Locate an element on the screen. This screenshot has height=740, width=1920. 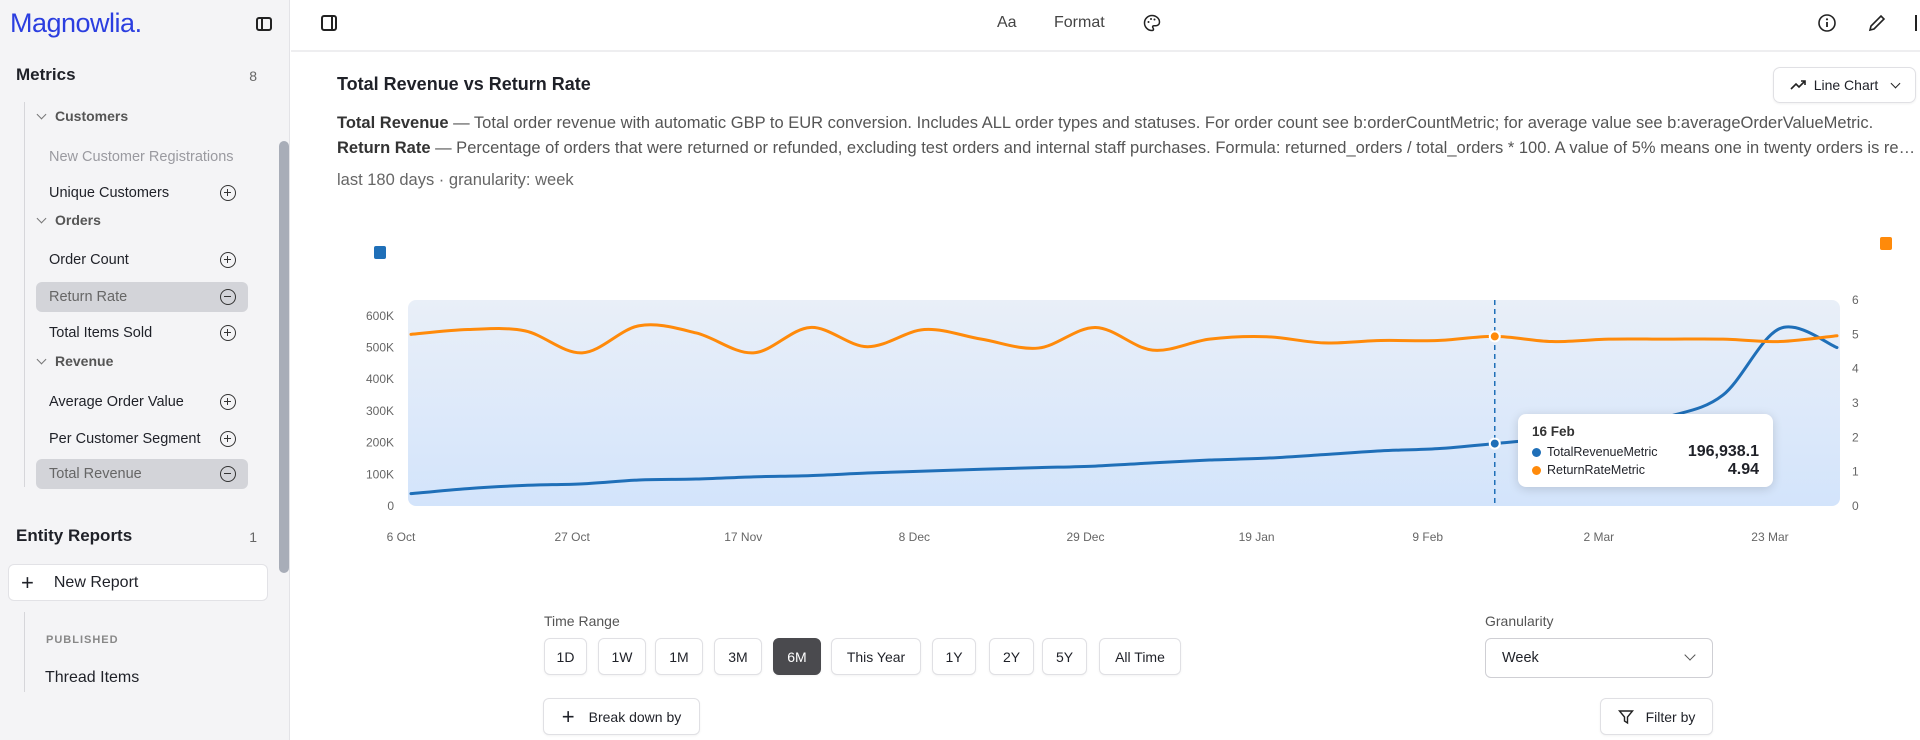
sidebar-item: Unique Customers is located at coordinates (142, 193).